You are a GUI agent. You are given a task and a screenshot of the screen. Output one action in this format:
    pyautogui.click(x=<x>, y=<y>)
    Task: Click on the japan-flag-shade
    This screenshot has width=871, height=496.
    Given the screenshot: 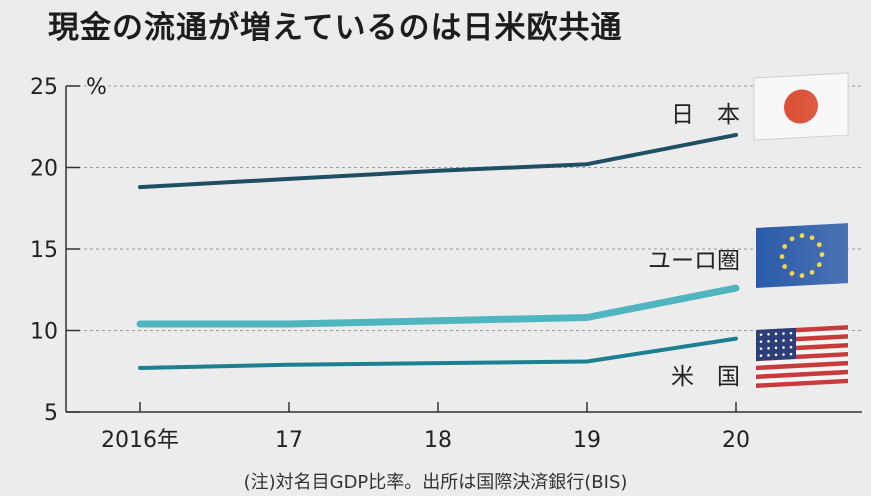 What is the action you would take?
    pyautogui.click(x=801, y=106)
    